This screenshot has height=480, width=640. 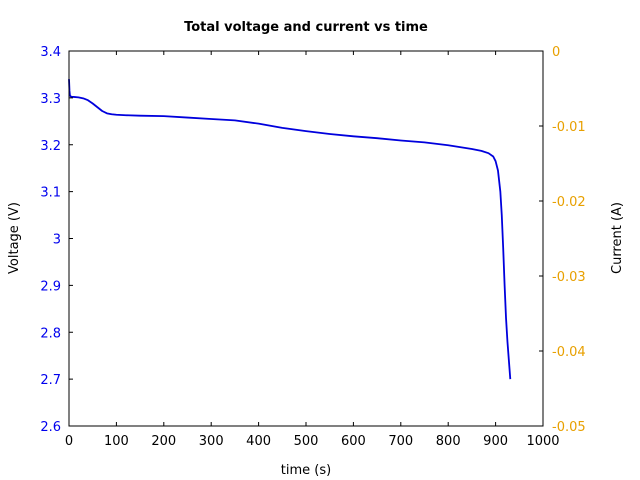 What do you see at coordinates (50, 427) in the screenshot?
I see `y-left-tick-label-0: 2.6` at bounding box center [50, 427].